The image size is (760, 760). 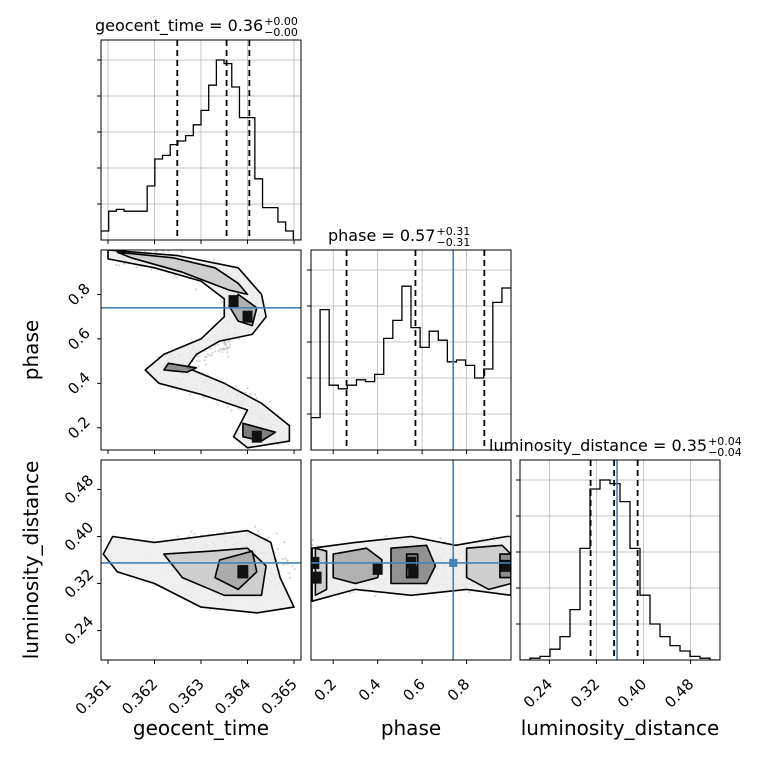 What do you see at coordinates (232, 696) in the screenshot?
I see `x-tick-label: 0.364` at bounding box center [232, 696].